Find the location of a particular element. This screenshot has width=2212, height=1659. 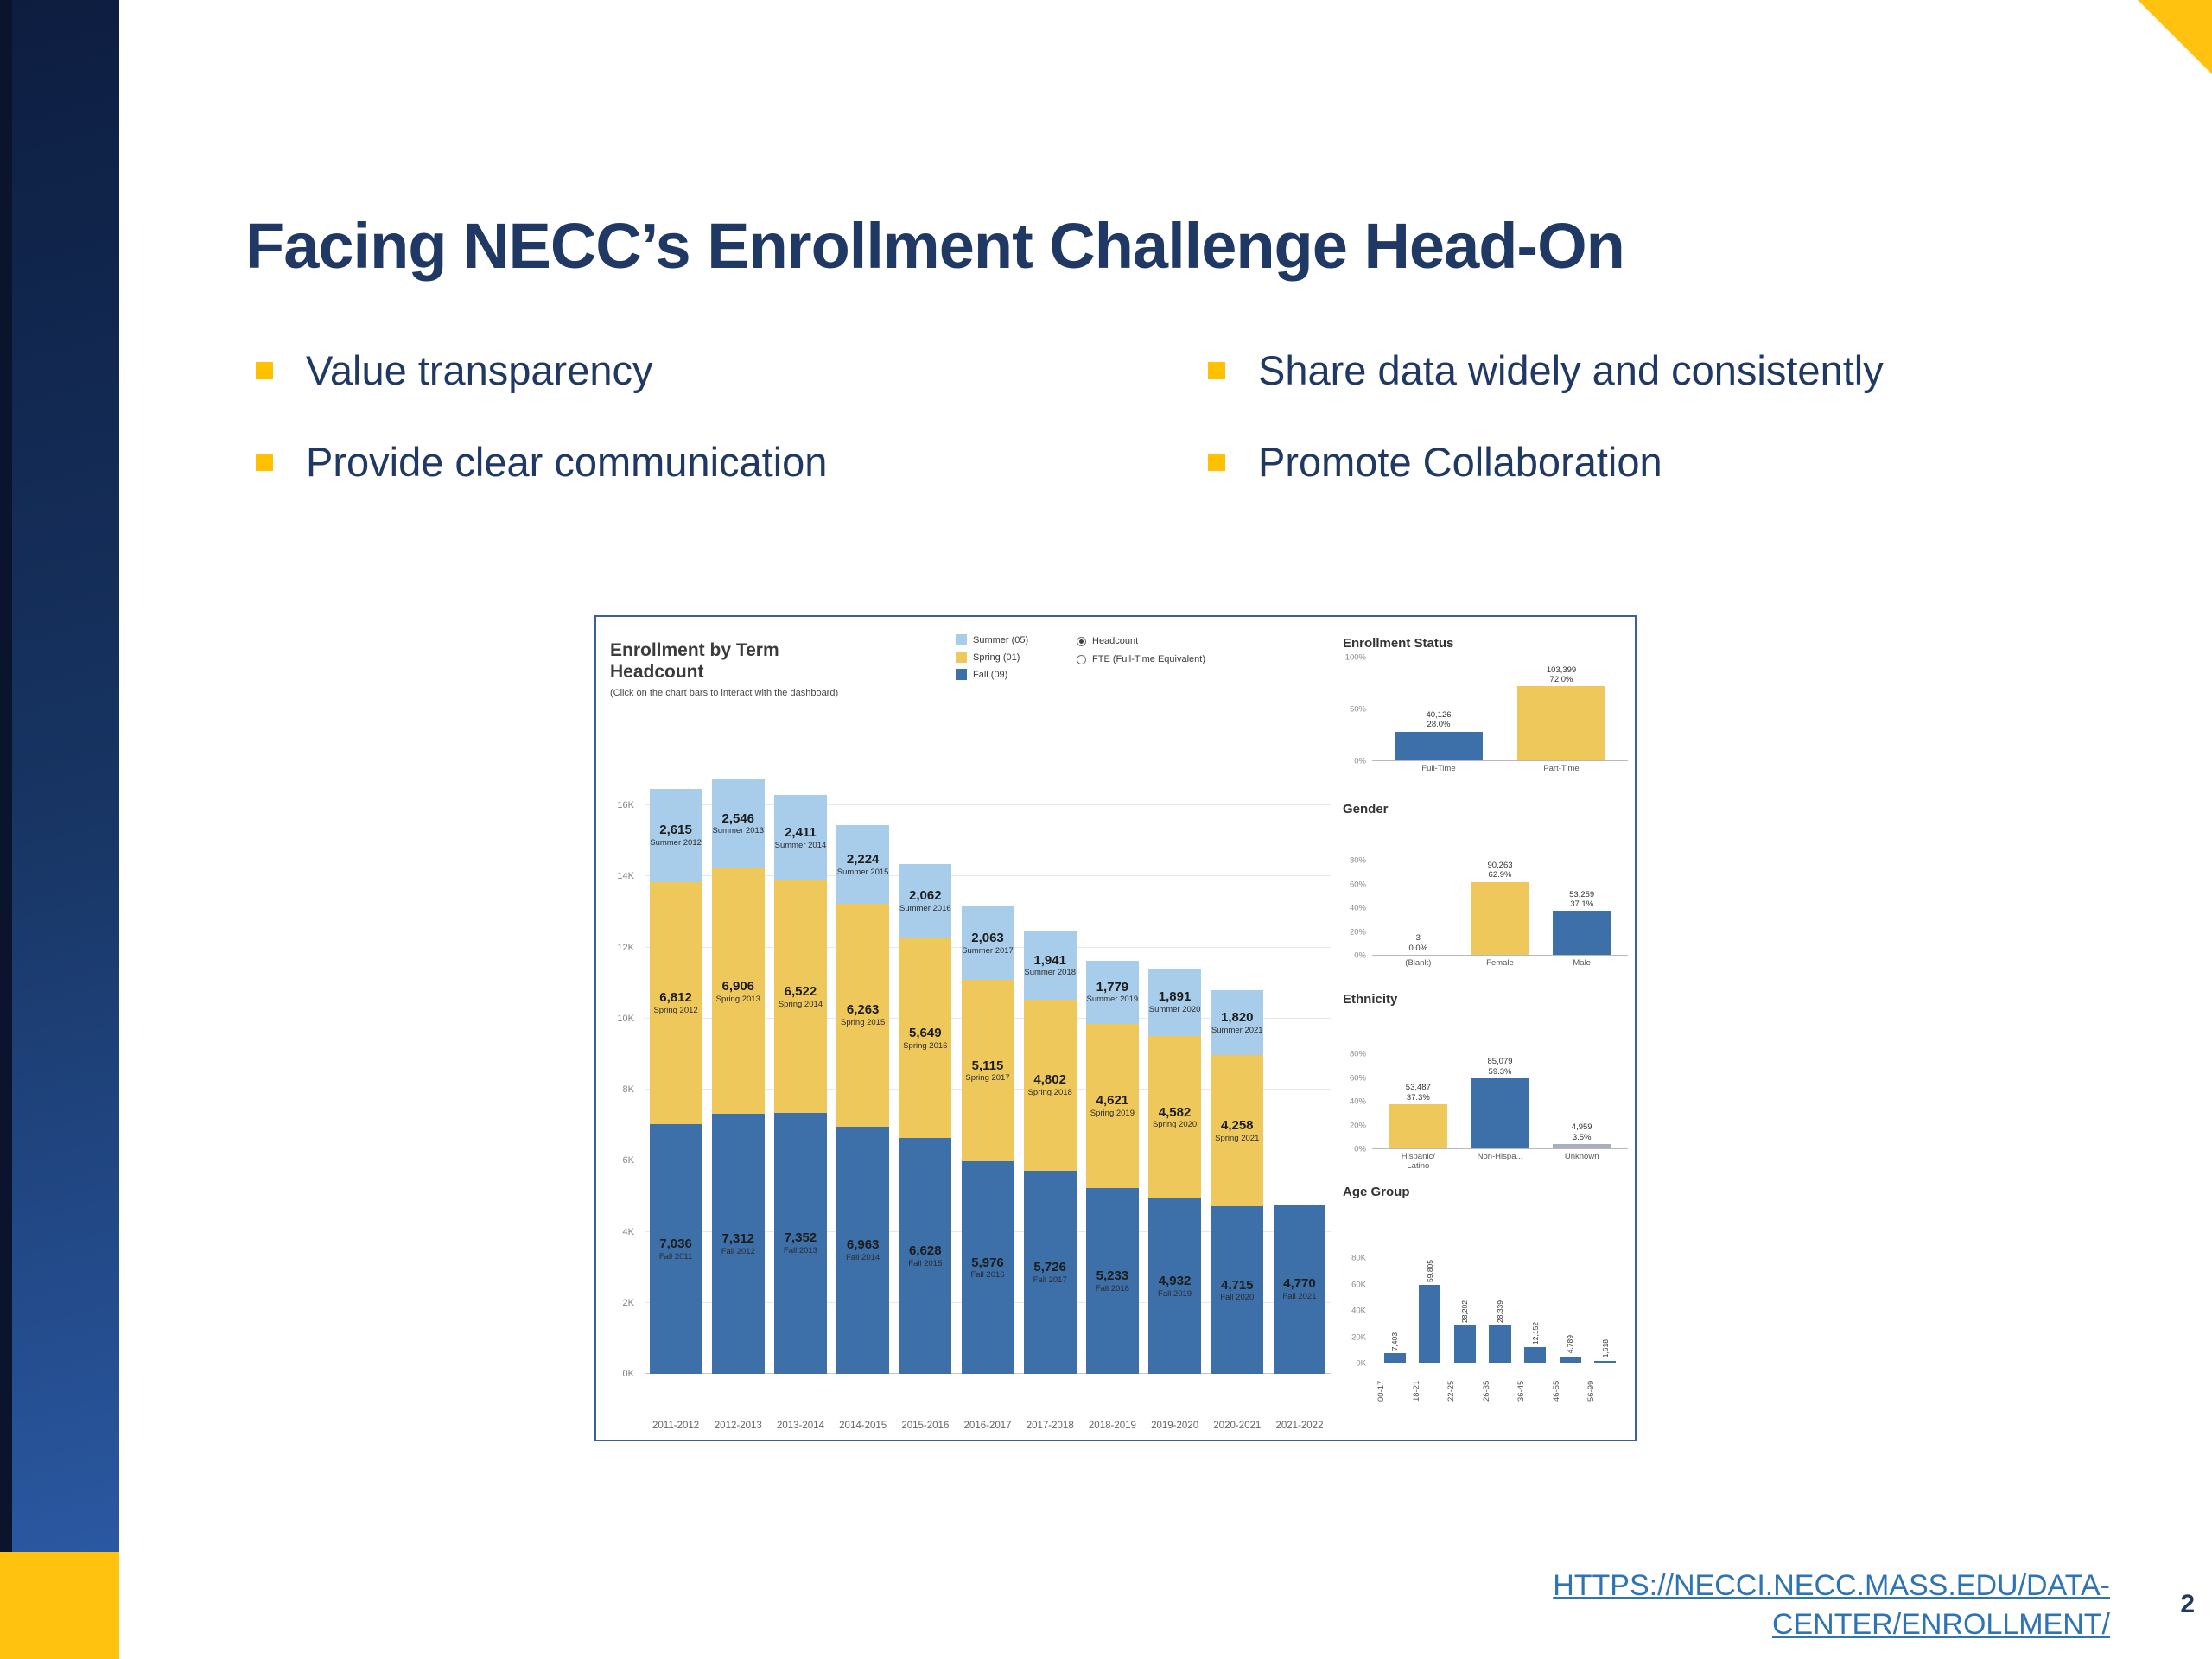

bar-00-17: 7,403 is located at coordinates (1395, 1310).